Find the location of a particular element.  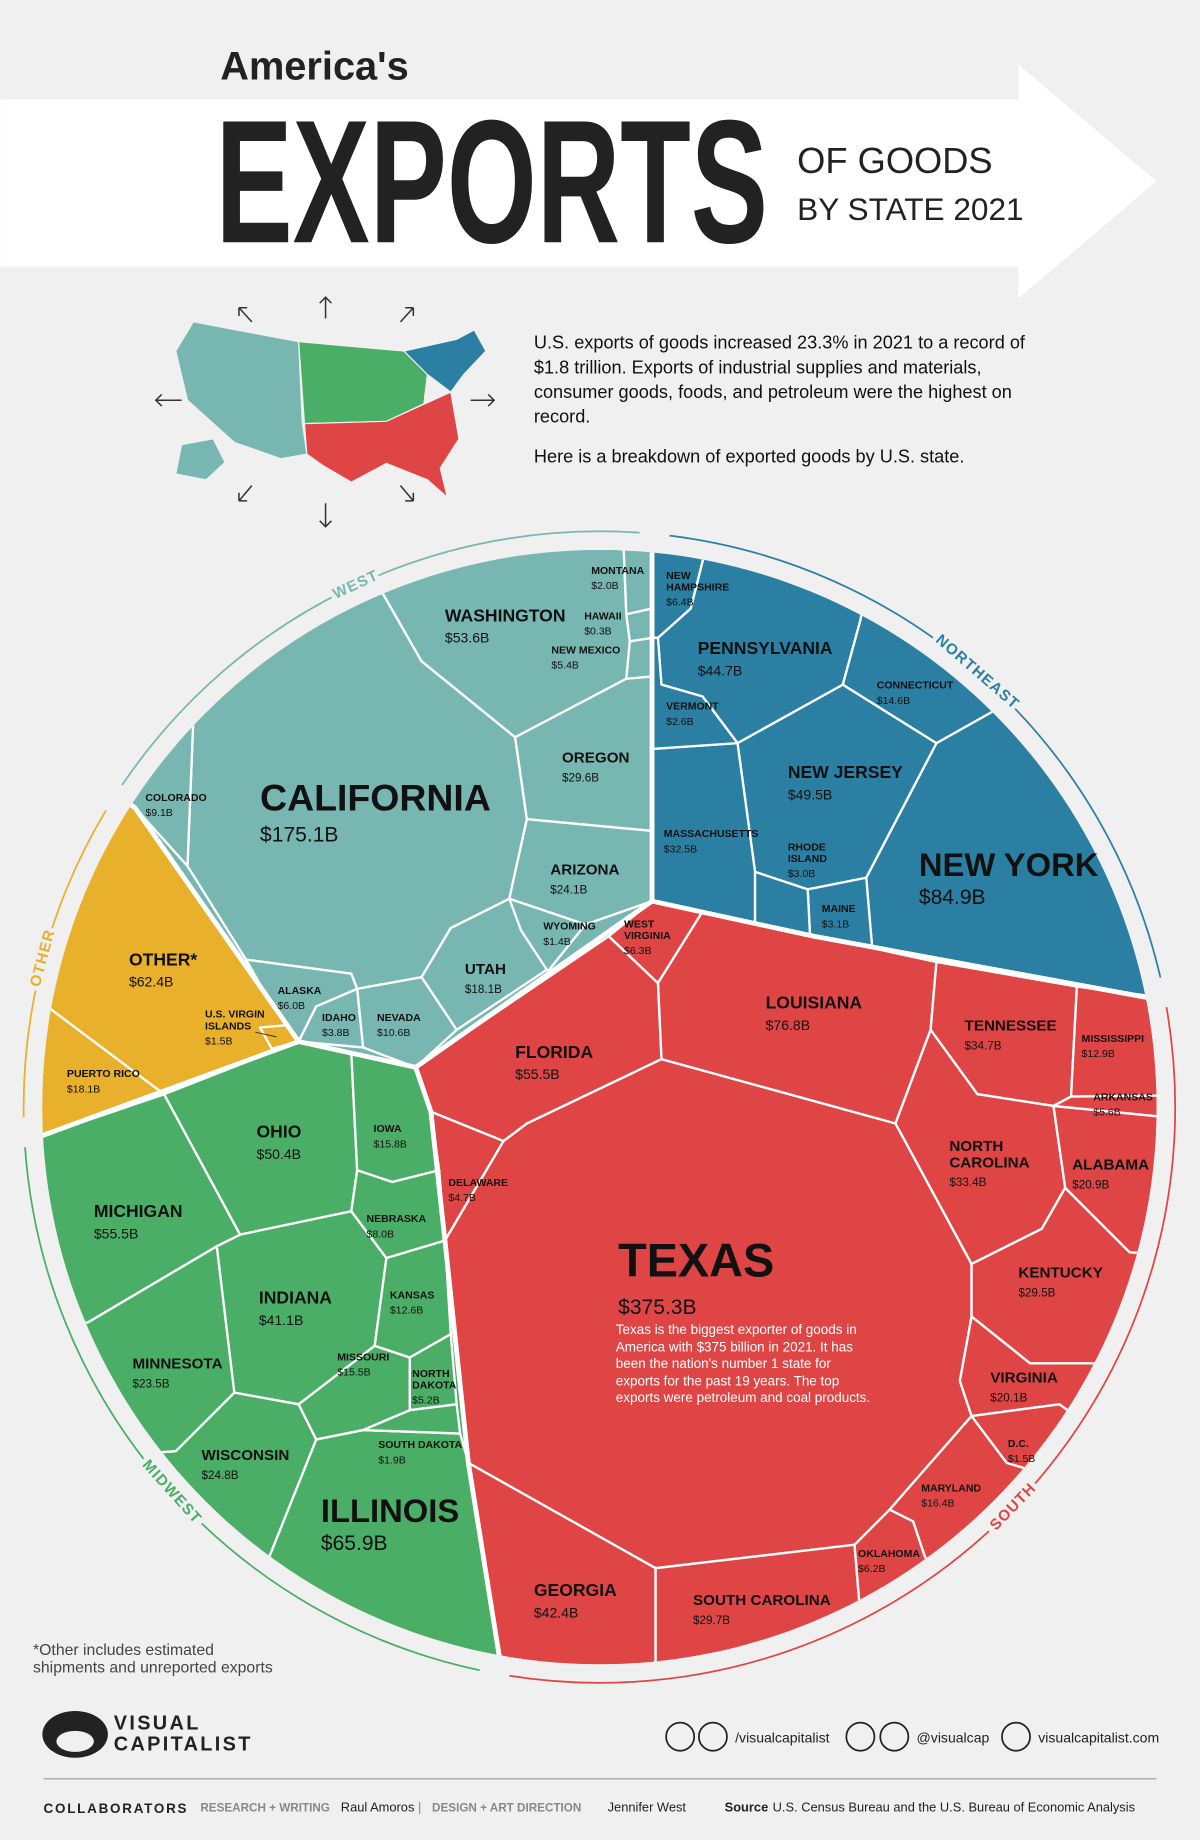

value-label: $29.5B is located at coordinates (1036, 1292).